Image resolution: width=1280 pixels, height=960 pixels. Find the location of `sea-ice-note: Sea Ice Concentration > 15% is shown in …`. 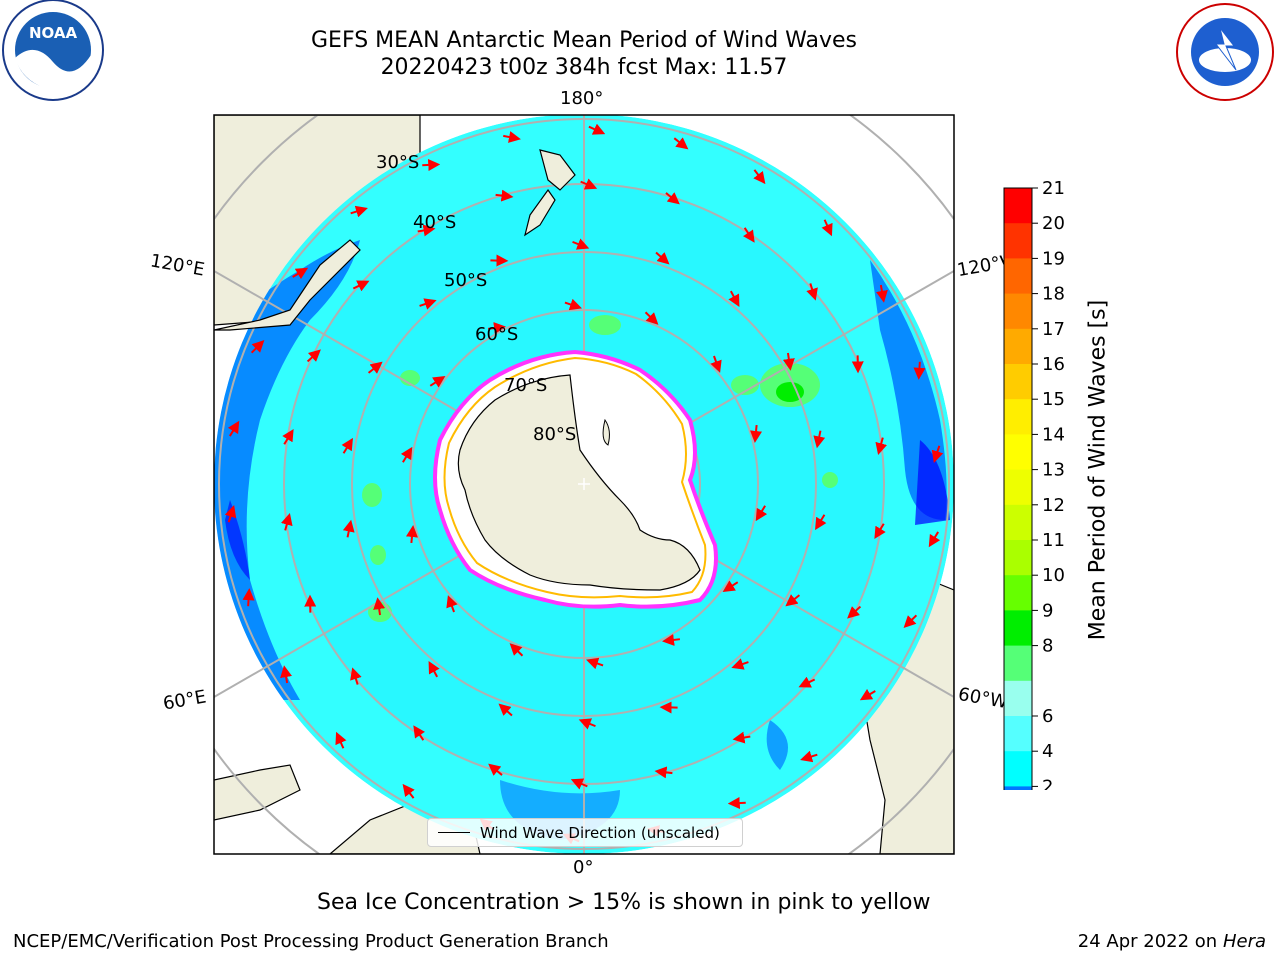

sea-ice-note: Sea Ice Concentration > 15% is shown in … is located at coordinates (624, 902).